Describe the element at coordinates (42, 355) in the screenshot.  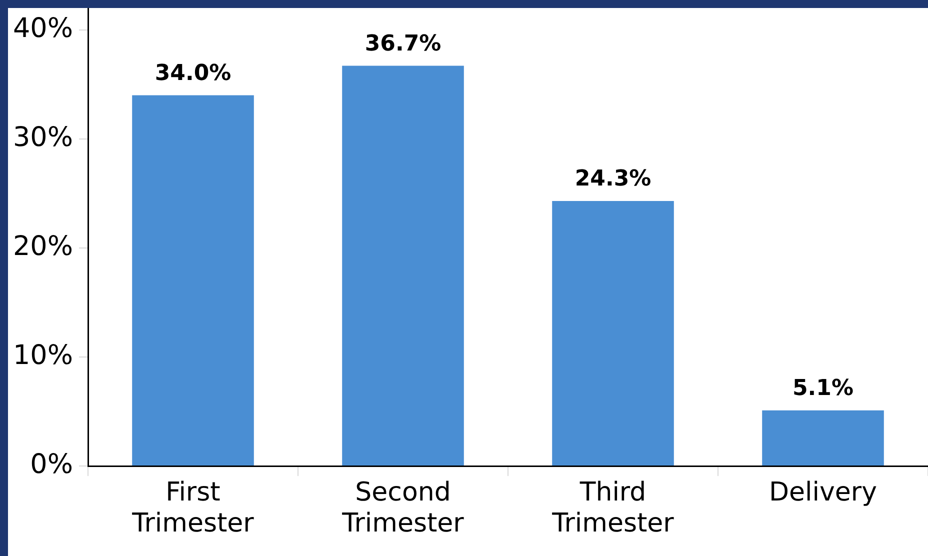
I see `y-tick-label: 10%` at that location.